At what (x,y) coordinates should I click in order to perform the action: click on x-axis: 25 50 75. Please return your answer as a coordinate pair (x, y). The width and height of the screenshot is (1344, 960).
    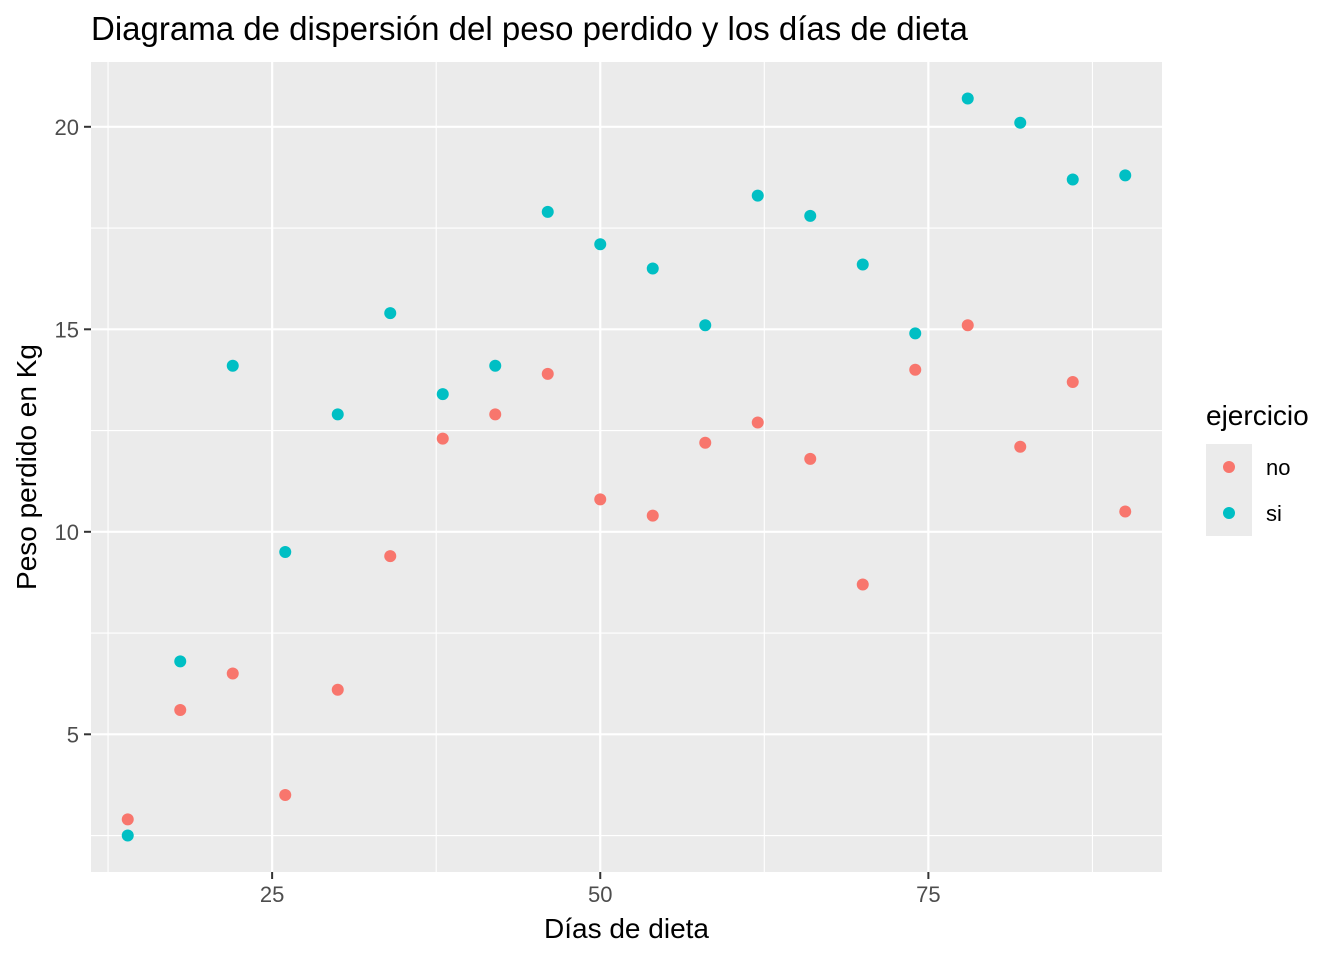
    Looking at the image, I should click on (600, 889).